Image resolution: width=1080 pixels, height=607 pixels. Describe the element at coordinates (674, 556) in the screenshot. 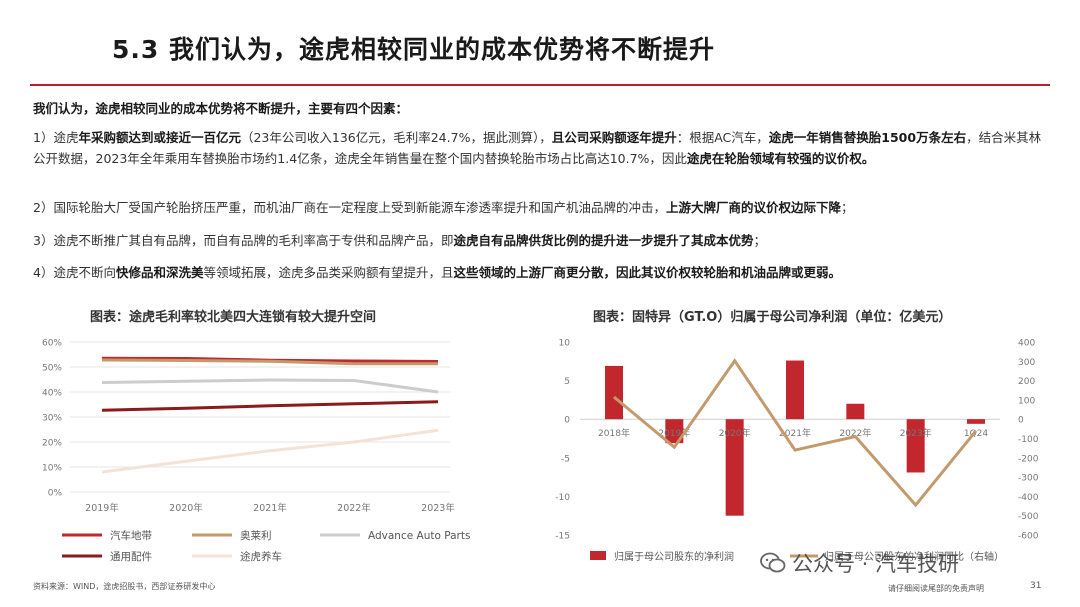

I see `legend-bar-label: 归属于母公司股东的净利润` at that location.